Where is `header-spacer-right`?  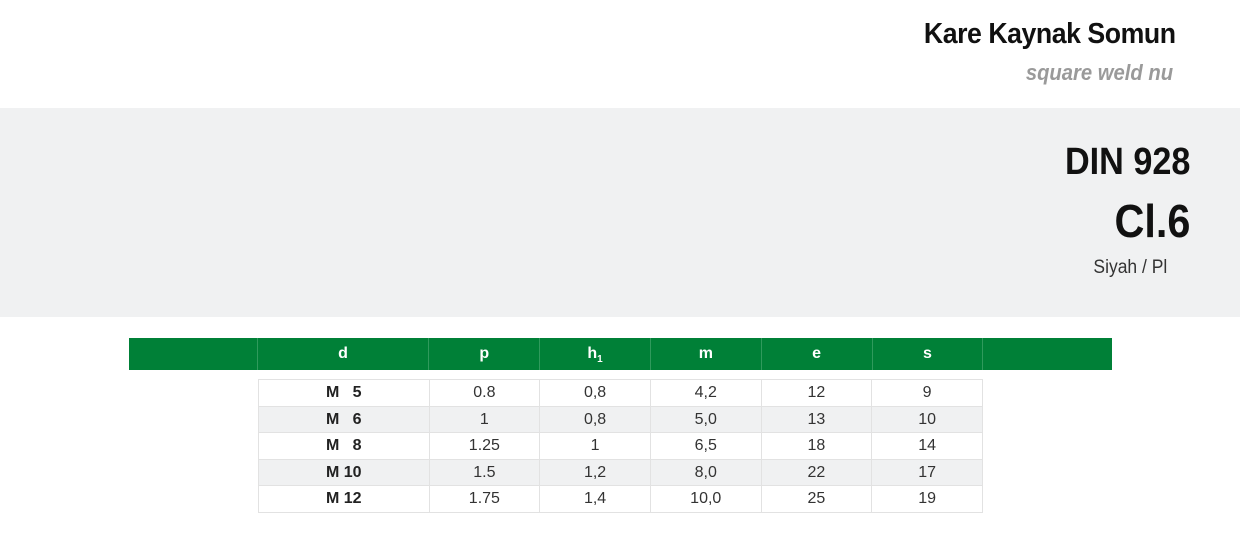
header-spacer-right is located at coordinates (1047, 354).